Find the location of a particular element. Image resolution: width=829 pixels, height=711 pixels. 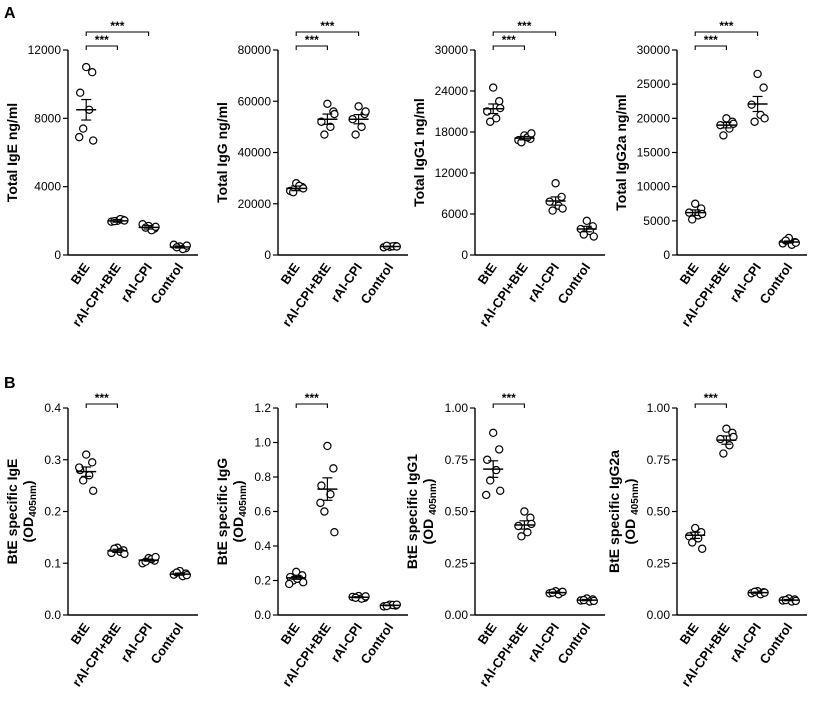

y-tick-label: 1.00 is located at coordinates (457, 408).